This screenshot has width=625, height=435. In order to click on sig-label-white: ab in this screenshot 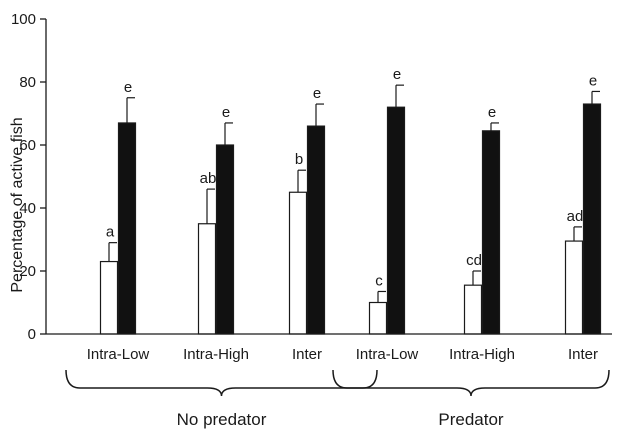, I will do `click(208, 178)`.